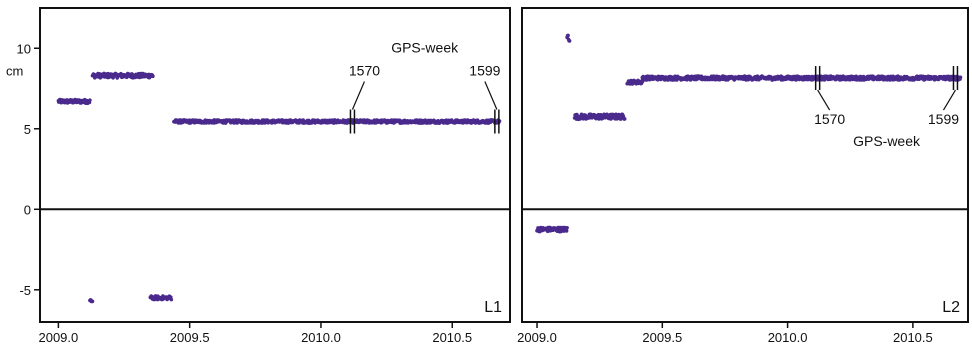 This screenshot has width=972, height=352. Describe the element at coordinates (14, 71) in the screenshot. I see `y-axis-label: cm` at that location.